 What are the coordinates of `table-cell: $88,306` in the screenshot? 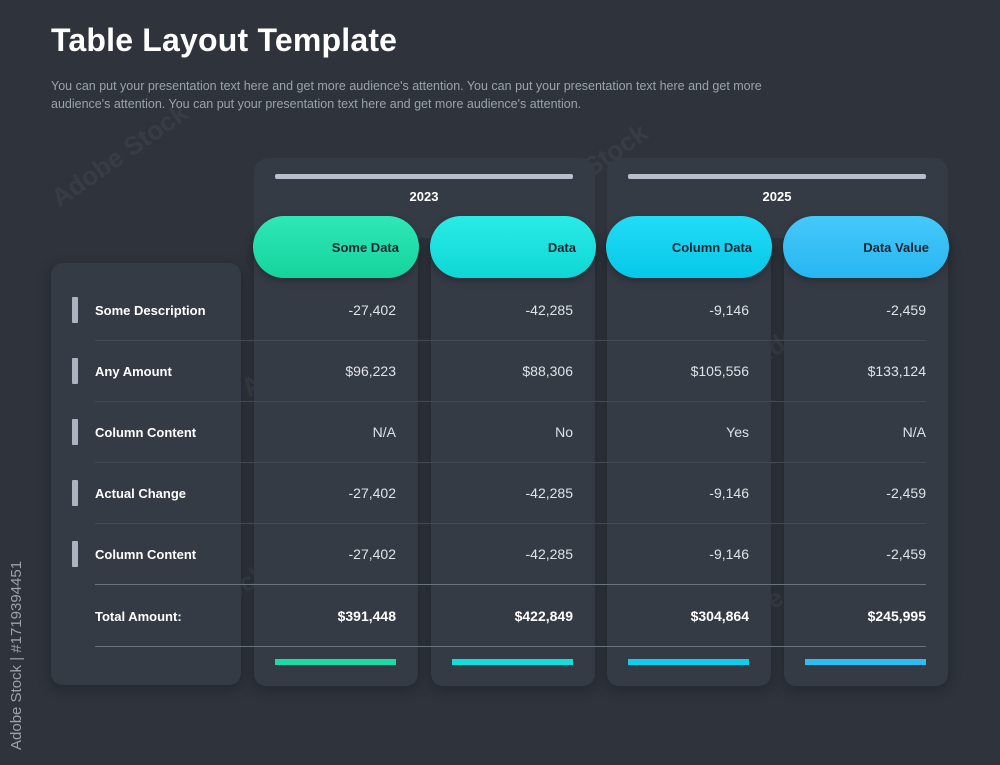 It's located at (547, 371).